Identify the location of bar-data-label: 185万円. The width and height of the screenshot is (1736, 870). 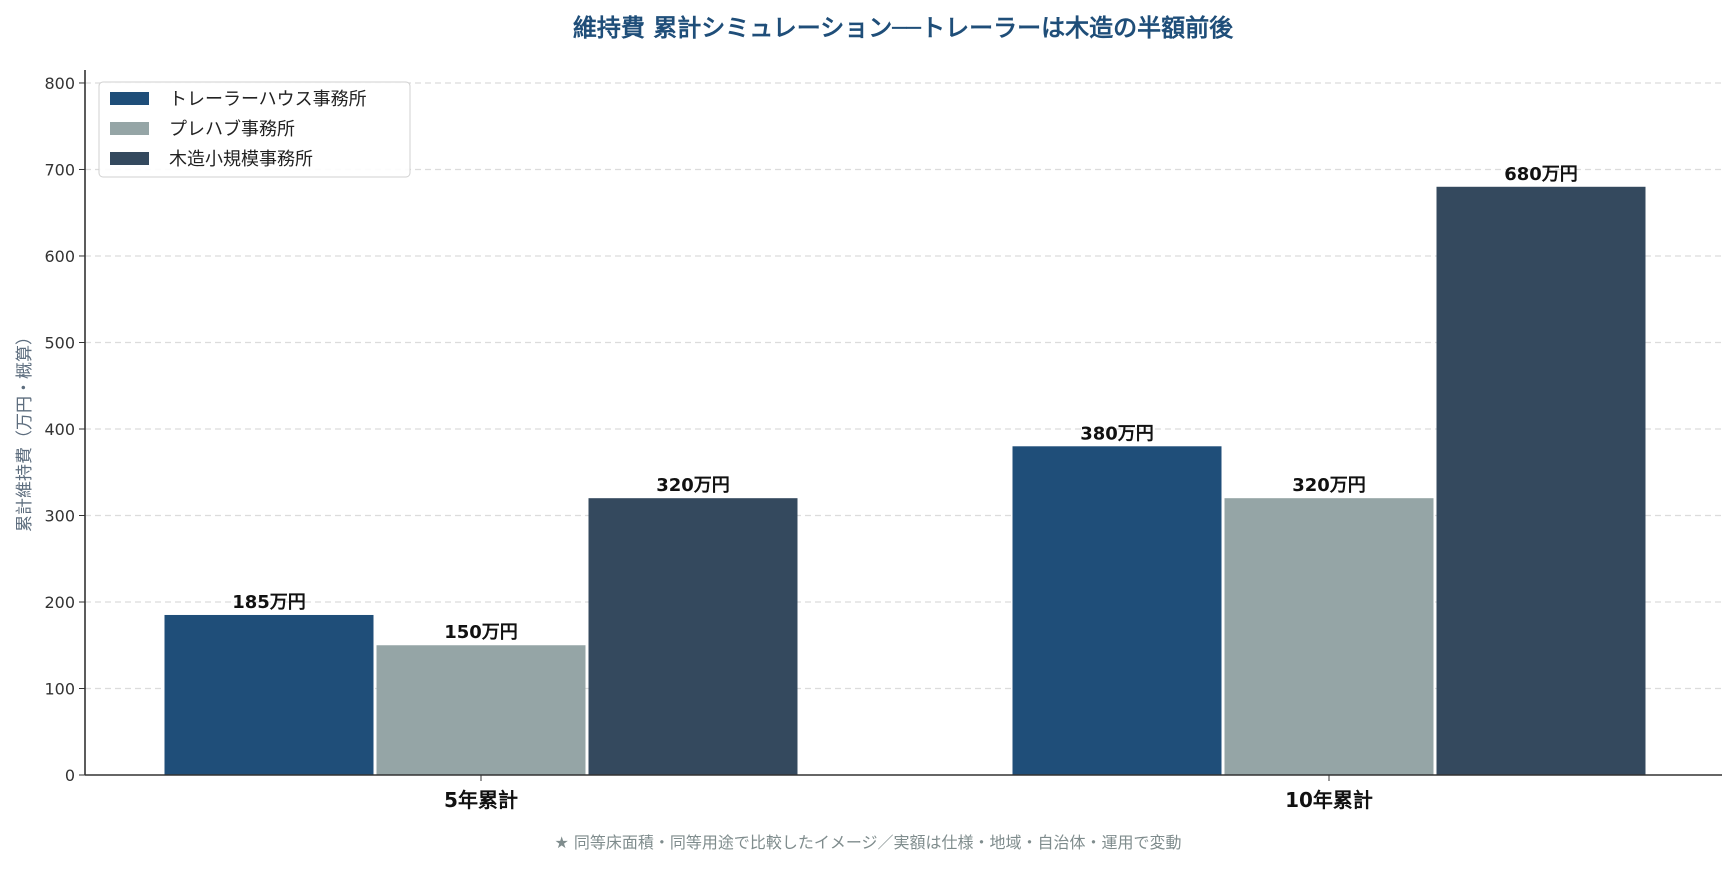
(269, 602).